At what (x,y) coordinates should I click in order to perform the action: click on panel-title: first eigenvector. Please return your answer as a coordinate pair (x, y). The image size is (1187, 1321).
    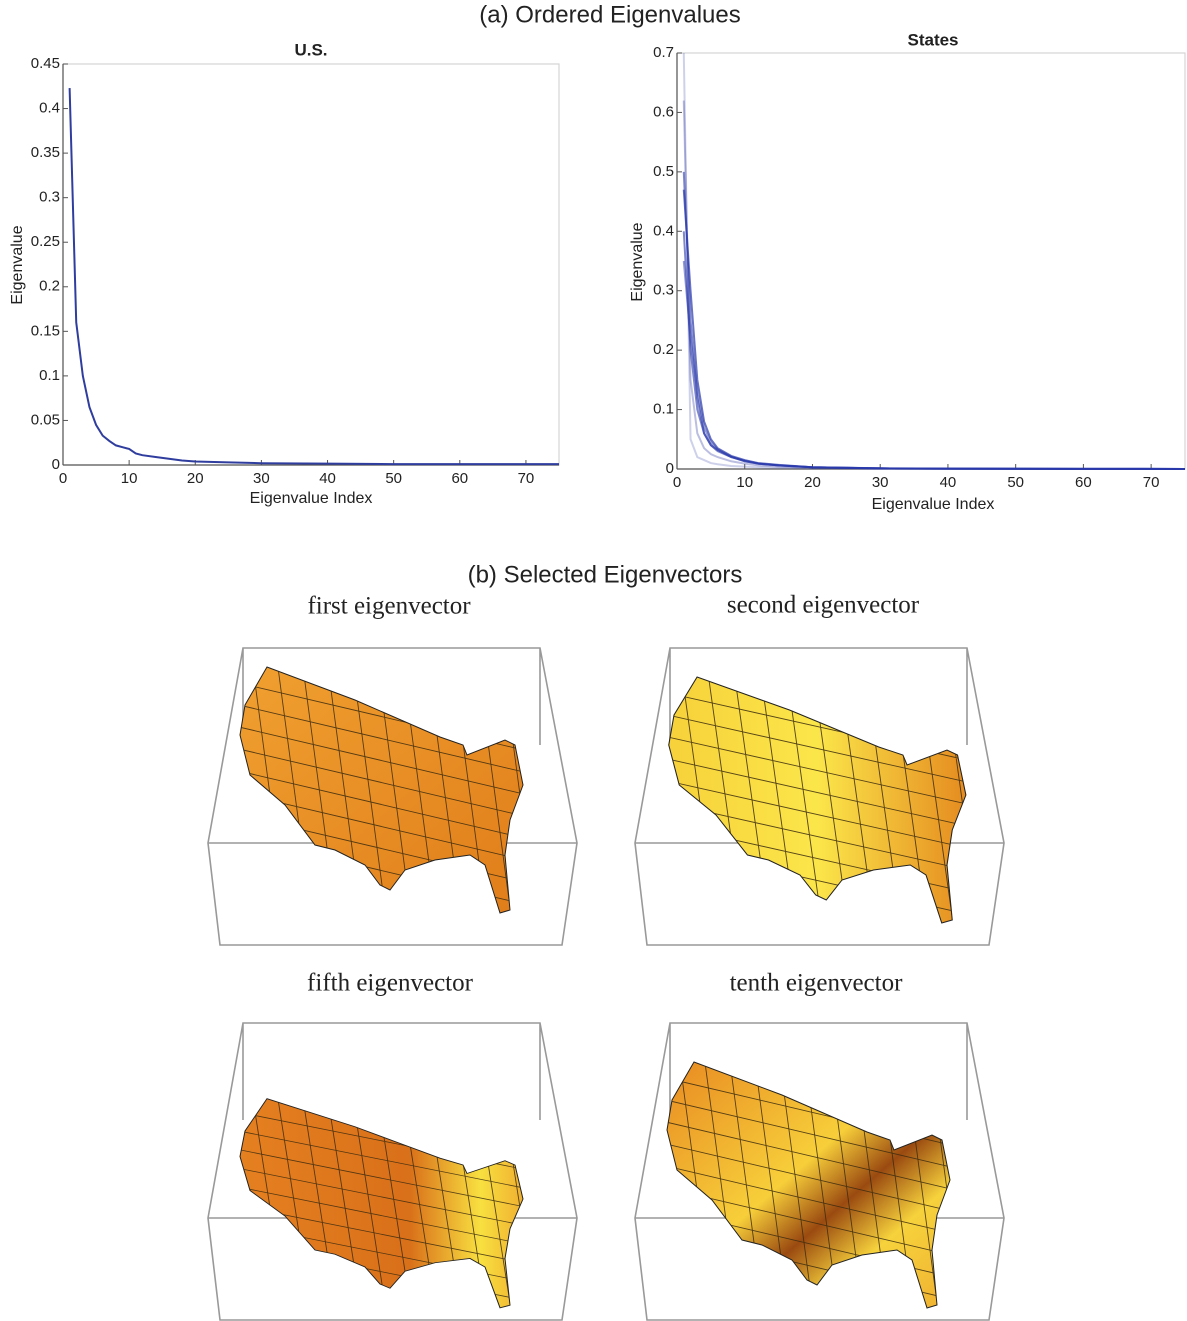
    Looking at the image, I should click on (389, 606).